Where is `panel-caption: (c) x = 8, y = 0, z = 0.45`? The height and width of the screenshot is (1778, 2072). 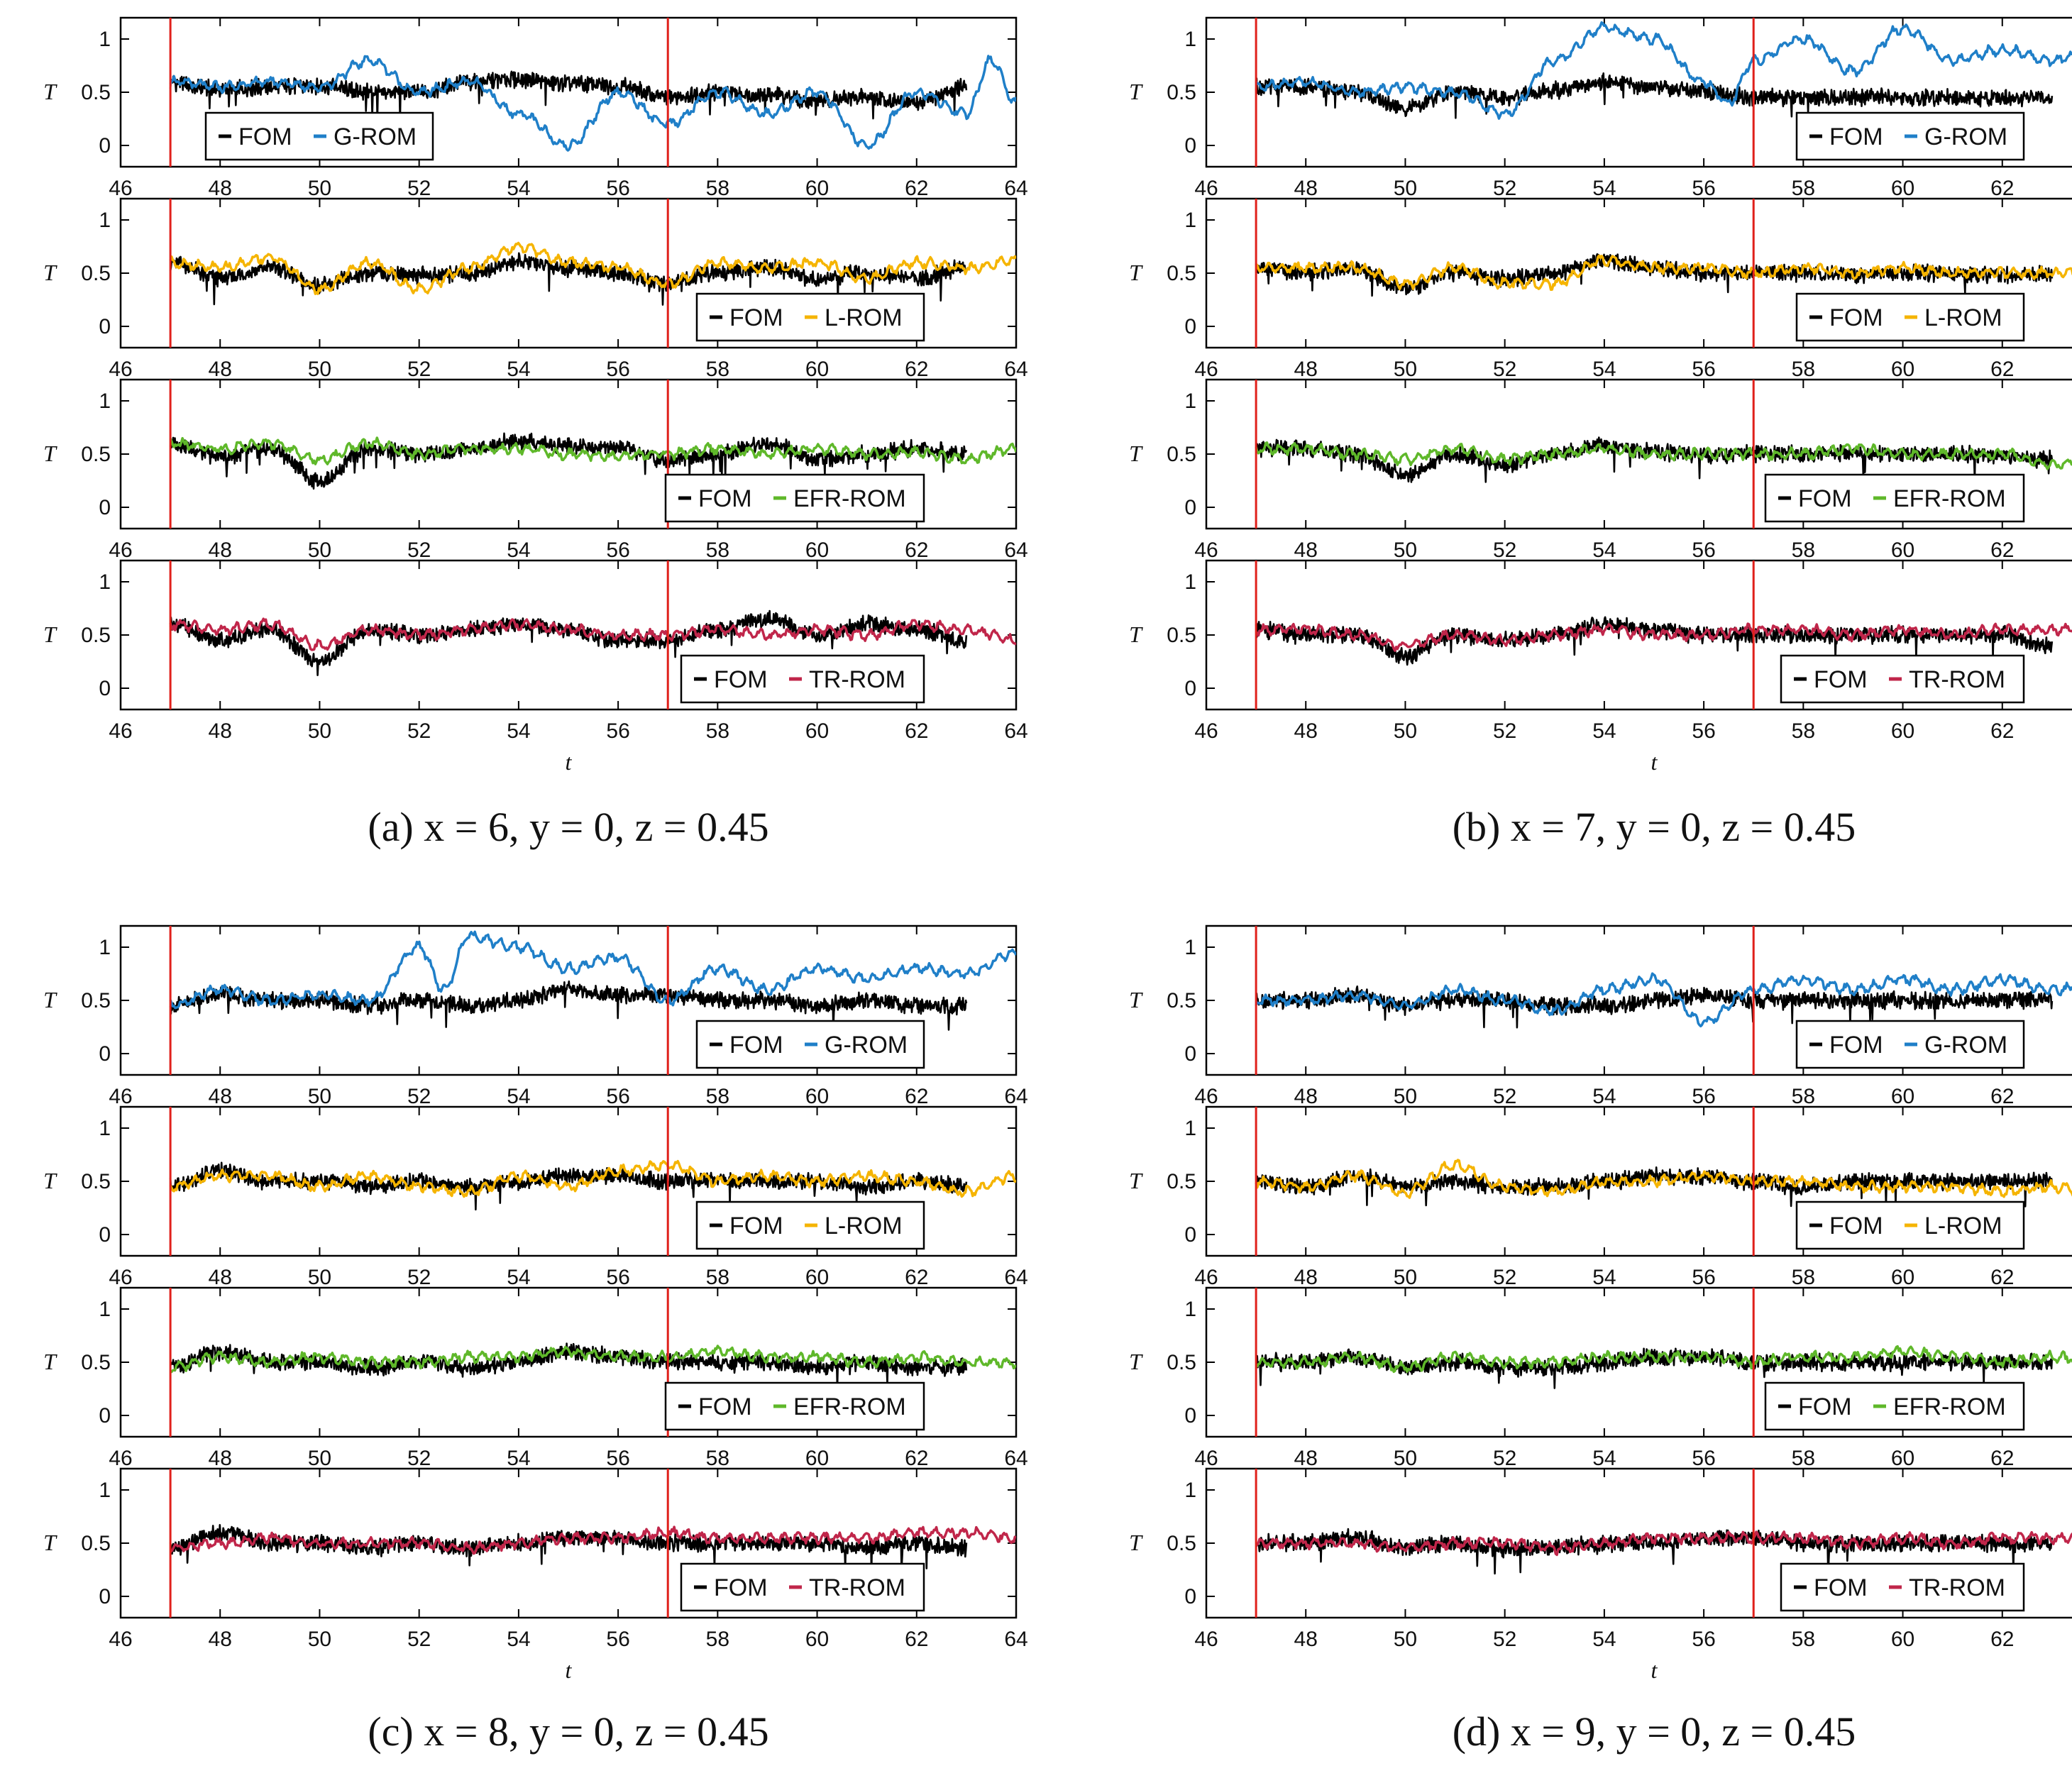 panel-caption: (c) x = 8, y = 0, z = 0.45 is located at coordinates (568, 1731).